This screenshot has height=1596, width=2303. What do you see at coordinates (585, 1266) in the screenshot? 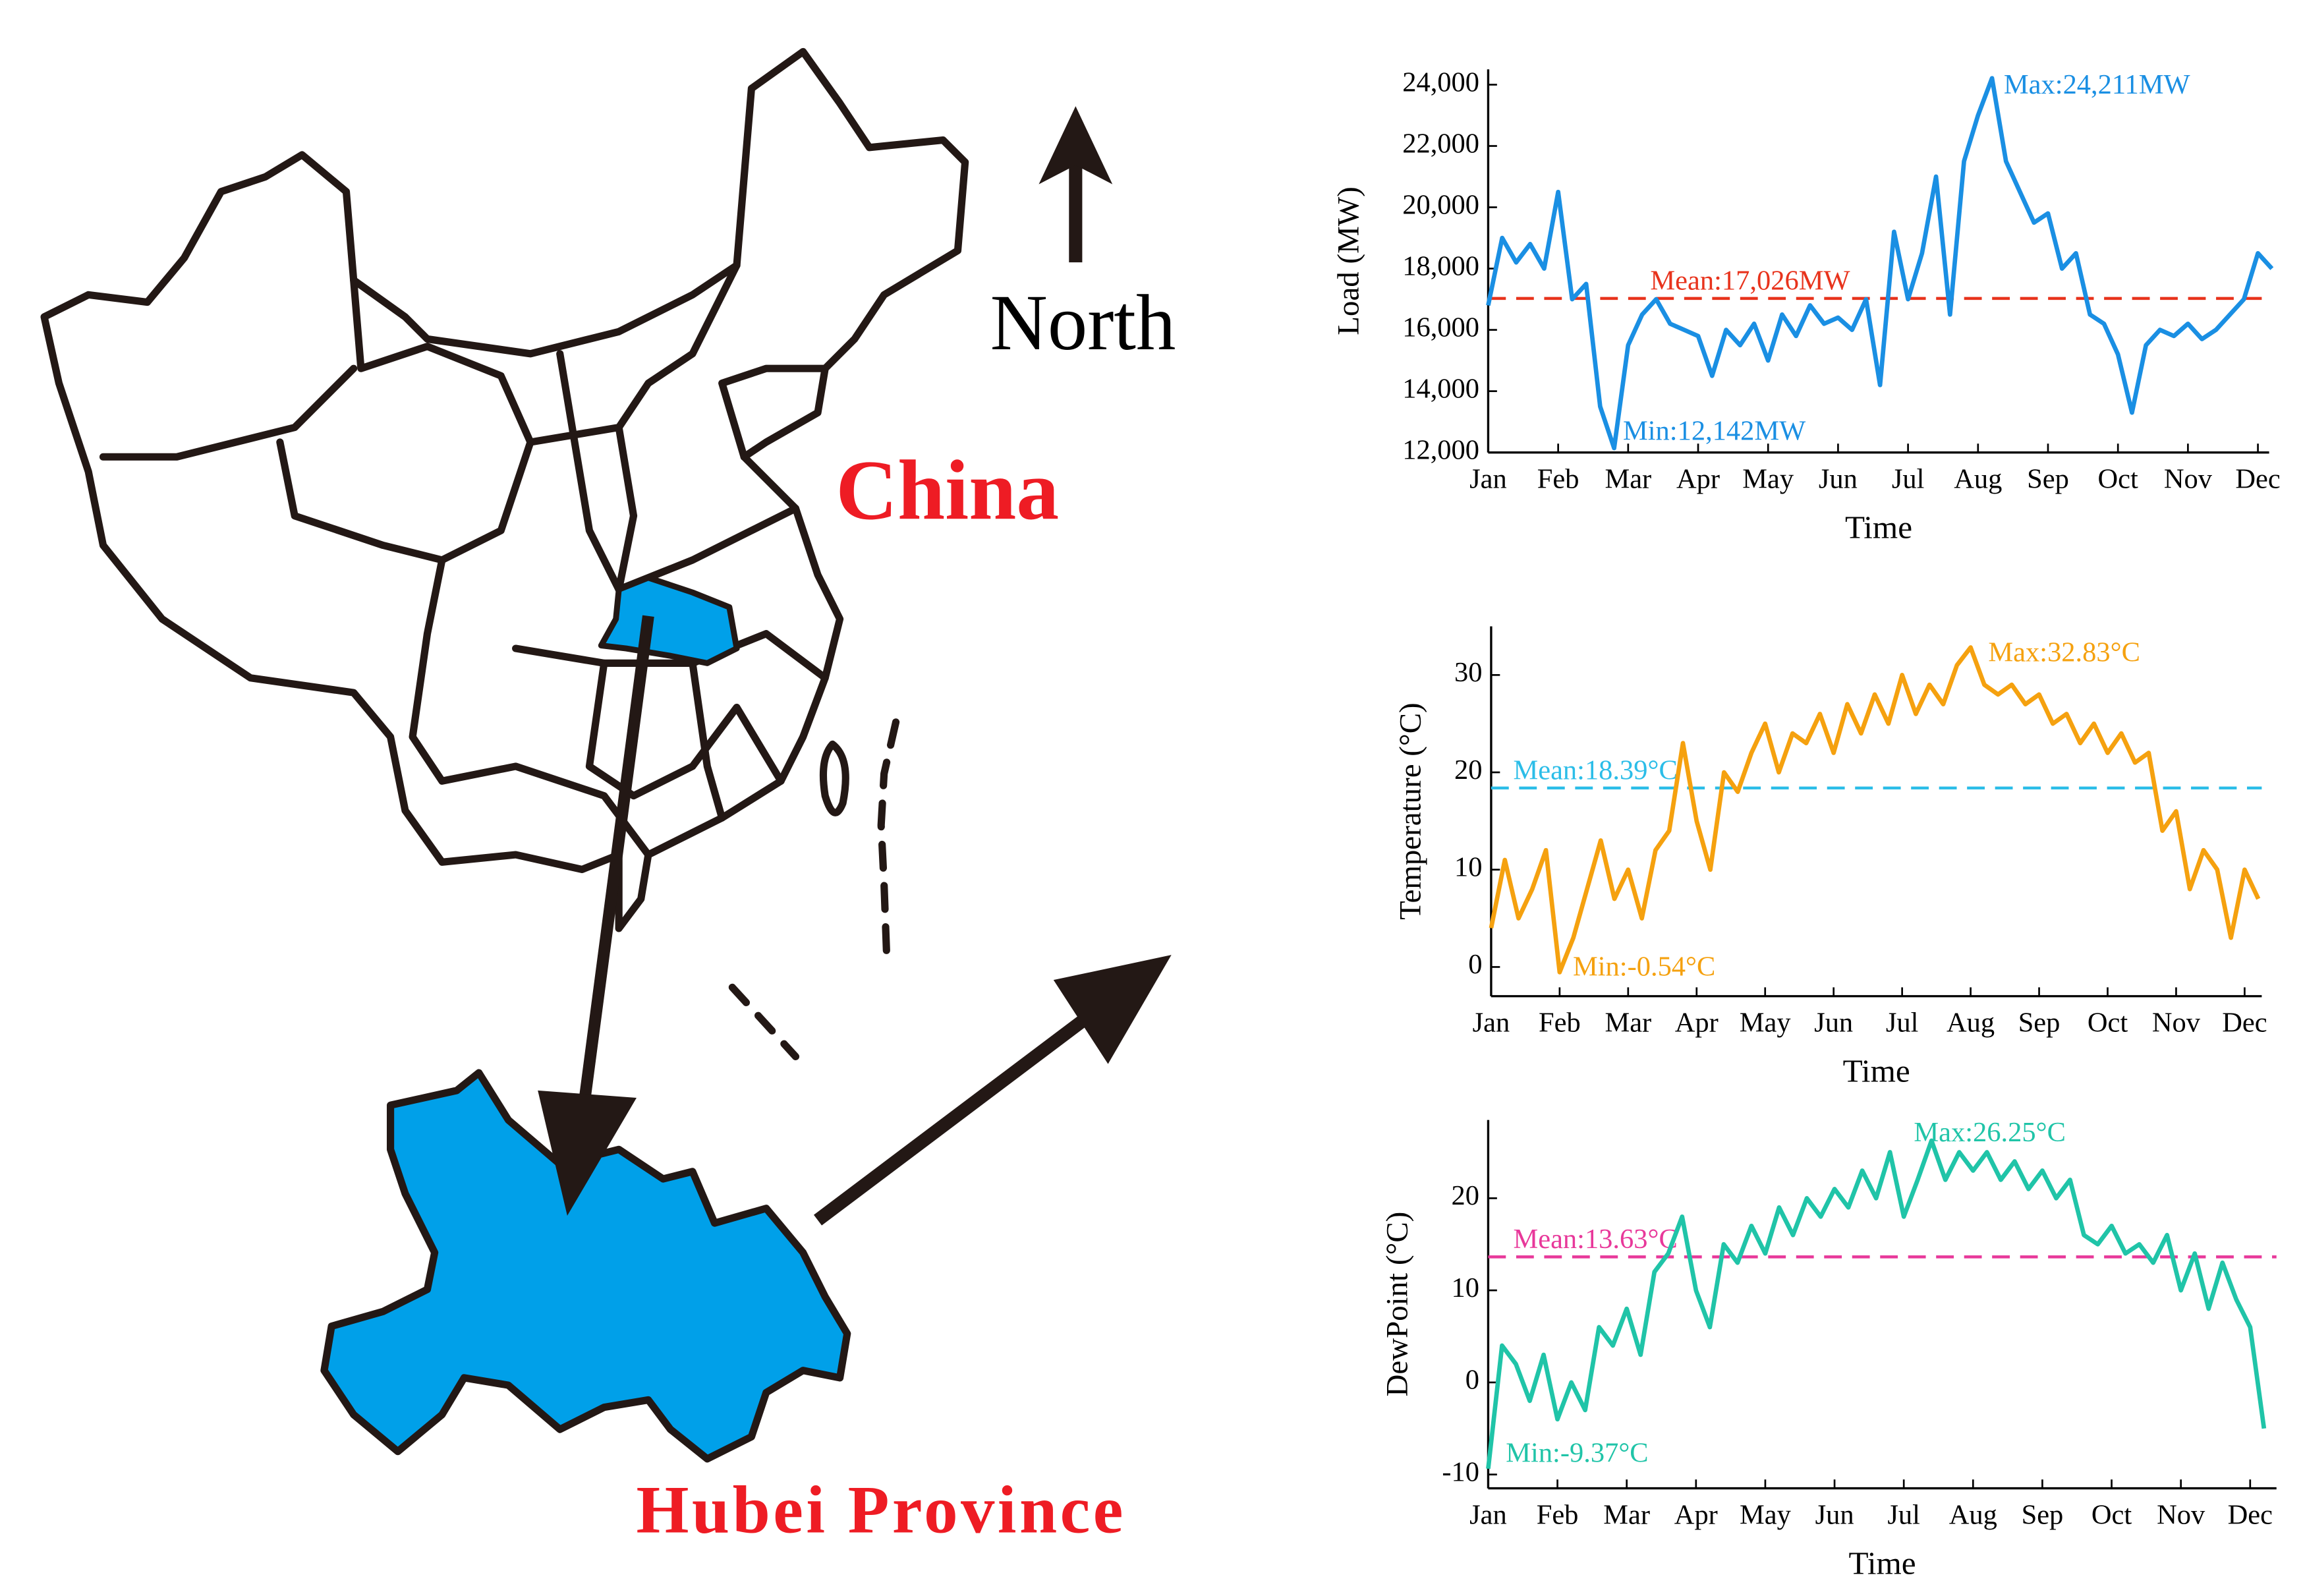
I see `hubei-large` at bounding box center [585, 1266].